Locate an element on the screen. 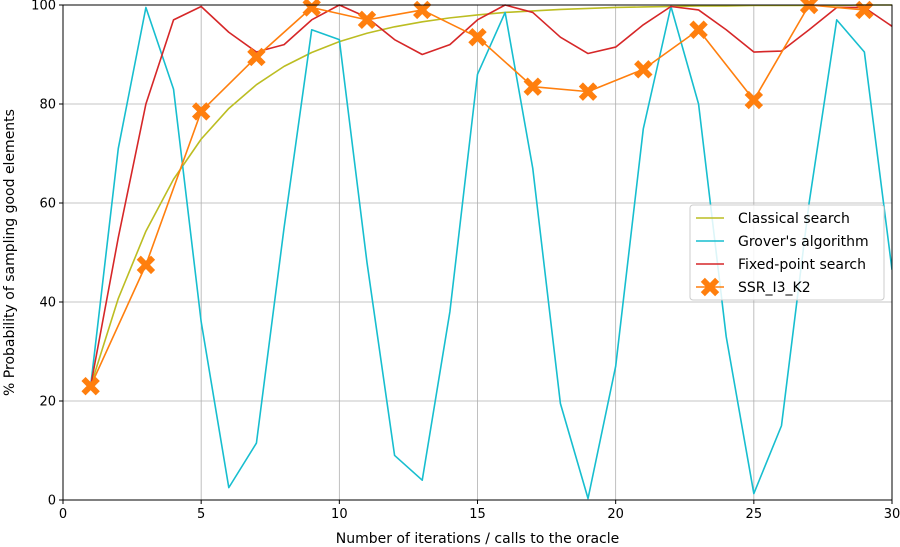 The height and width of the screenshot is (547, 900). x-tick-label: 0 is located at coordinates (63, 514).